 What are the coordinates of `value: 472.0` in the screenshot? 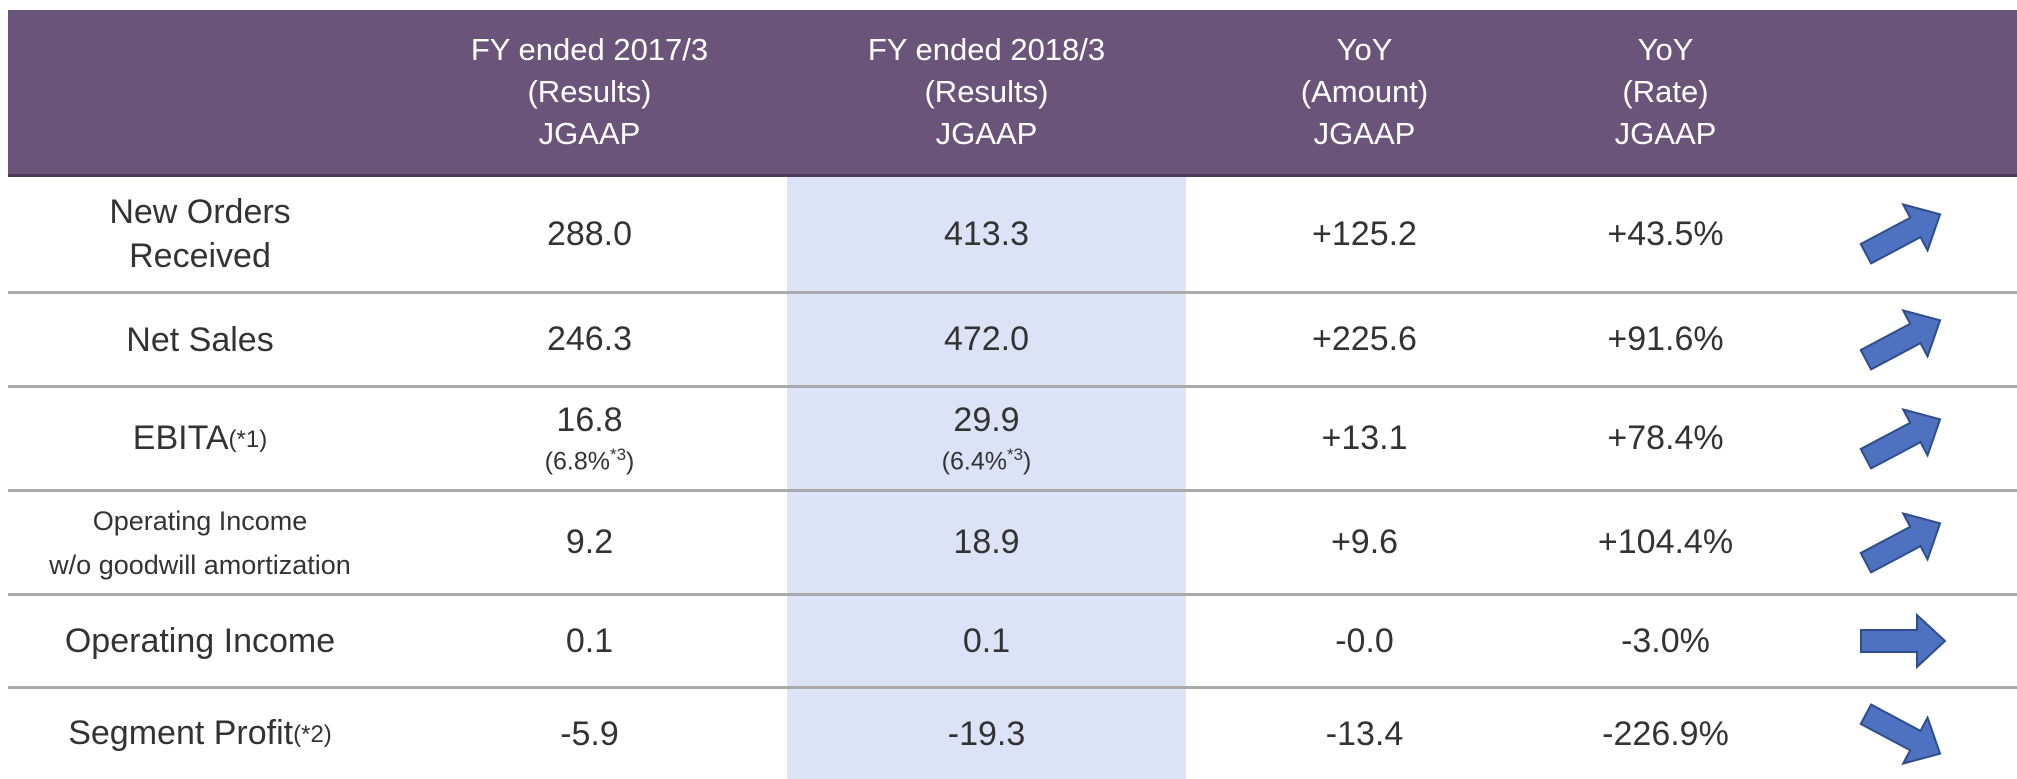 It's located at (986, 339).